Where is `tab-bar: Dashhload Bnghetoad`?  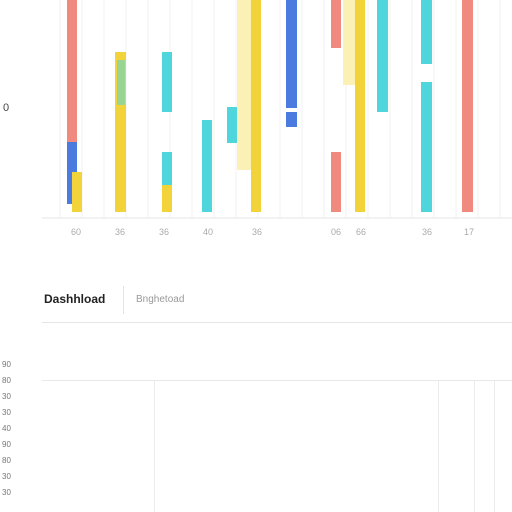 tab-bar: Dashhload Bnghetoad is located at coordinates (277, 302).